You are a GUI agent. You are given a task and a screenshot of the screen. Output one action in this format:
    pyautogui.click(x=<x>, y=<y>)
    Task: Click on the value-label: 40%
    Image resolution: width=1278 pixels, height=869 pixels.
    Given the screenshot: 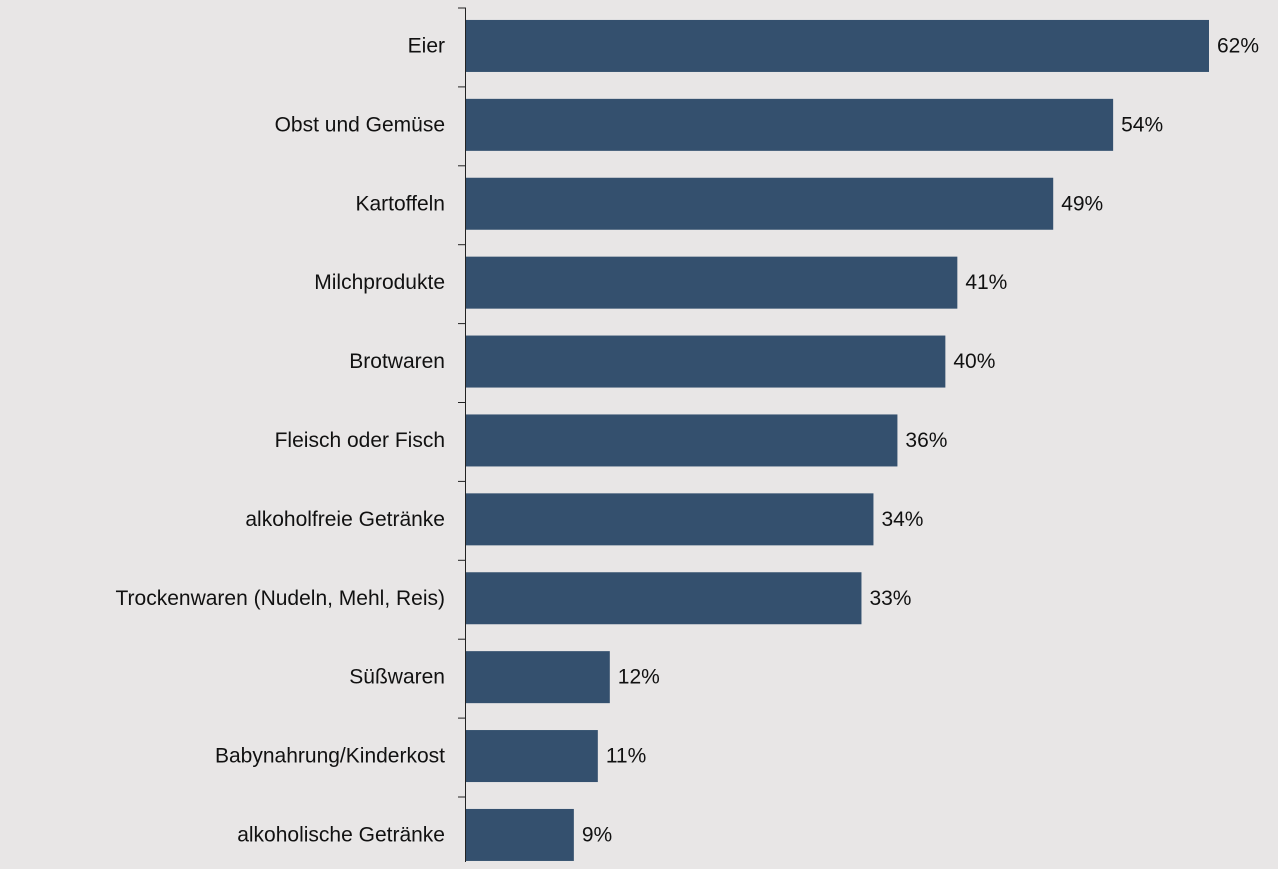 What is the action you would take?
    pyautogui.click(x=974, y=361)
    